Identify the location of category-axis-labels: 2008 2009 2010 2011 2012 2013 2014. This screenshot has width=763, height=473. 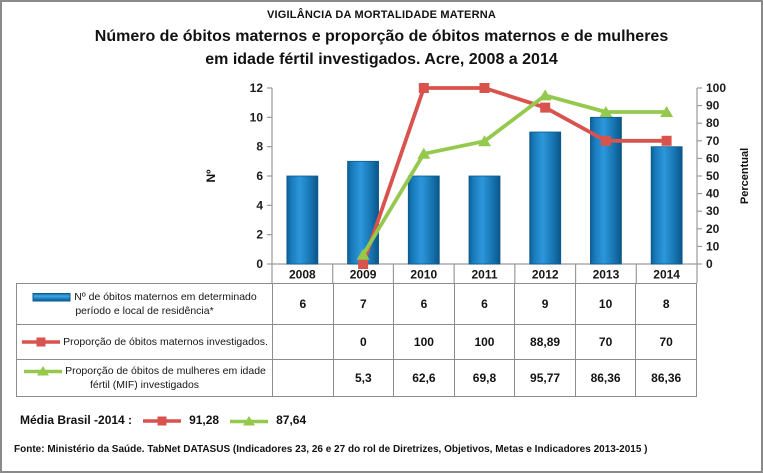
(484, 275).